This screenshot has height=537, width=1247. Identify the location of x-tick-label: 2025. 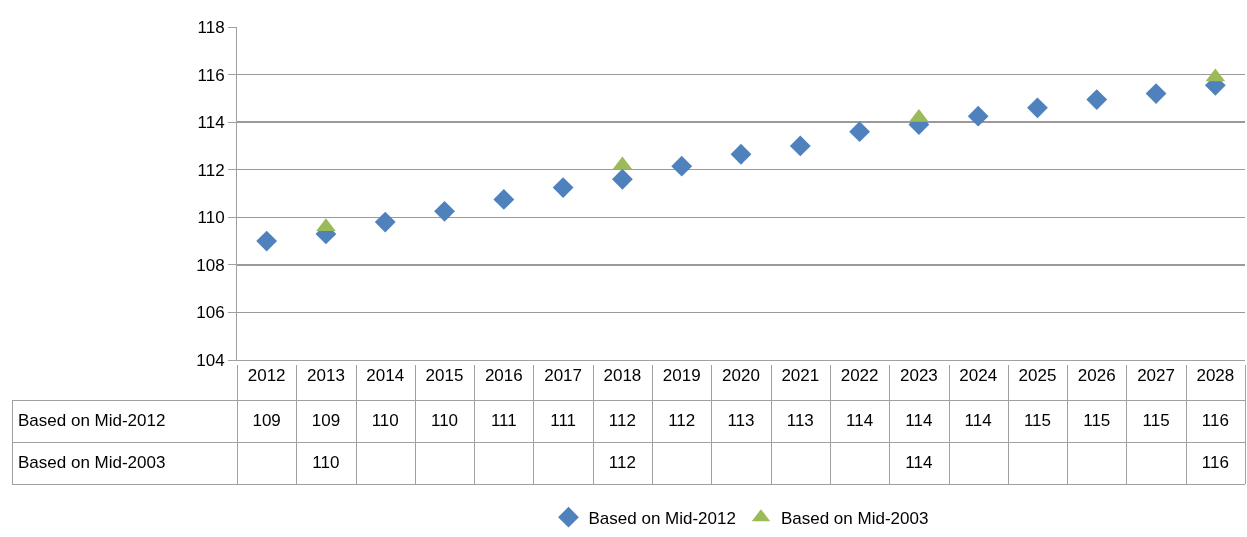
(1037, 376).